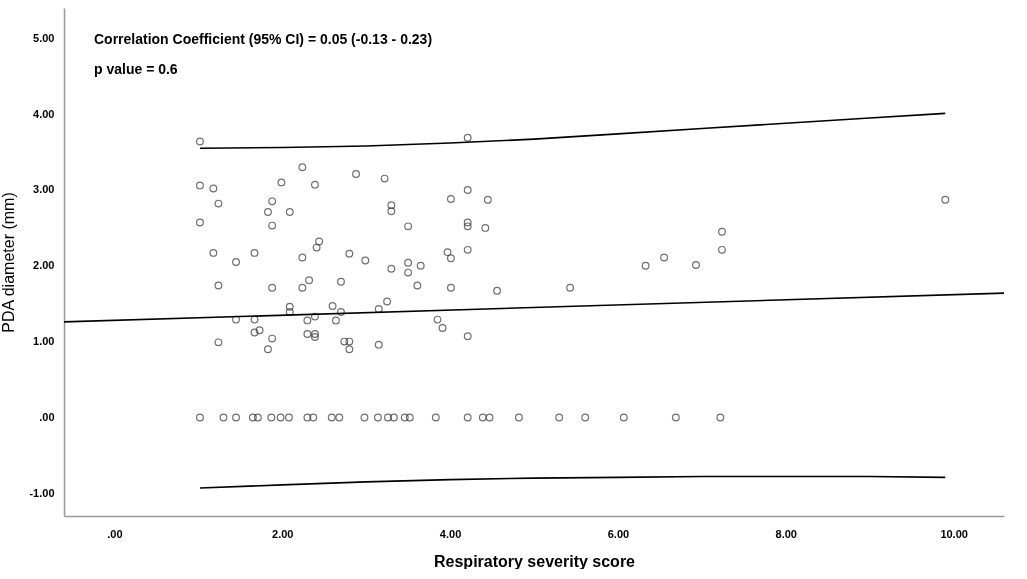  Describe the element at coordinates (535, 561) in the screenshot. I see `x-axis-title: Respiratory severity score` at that location.